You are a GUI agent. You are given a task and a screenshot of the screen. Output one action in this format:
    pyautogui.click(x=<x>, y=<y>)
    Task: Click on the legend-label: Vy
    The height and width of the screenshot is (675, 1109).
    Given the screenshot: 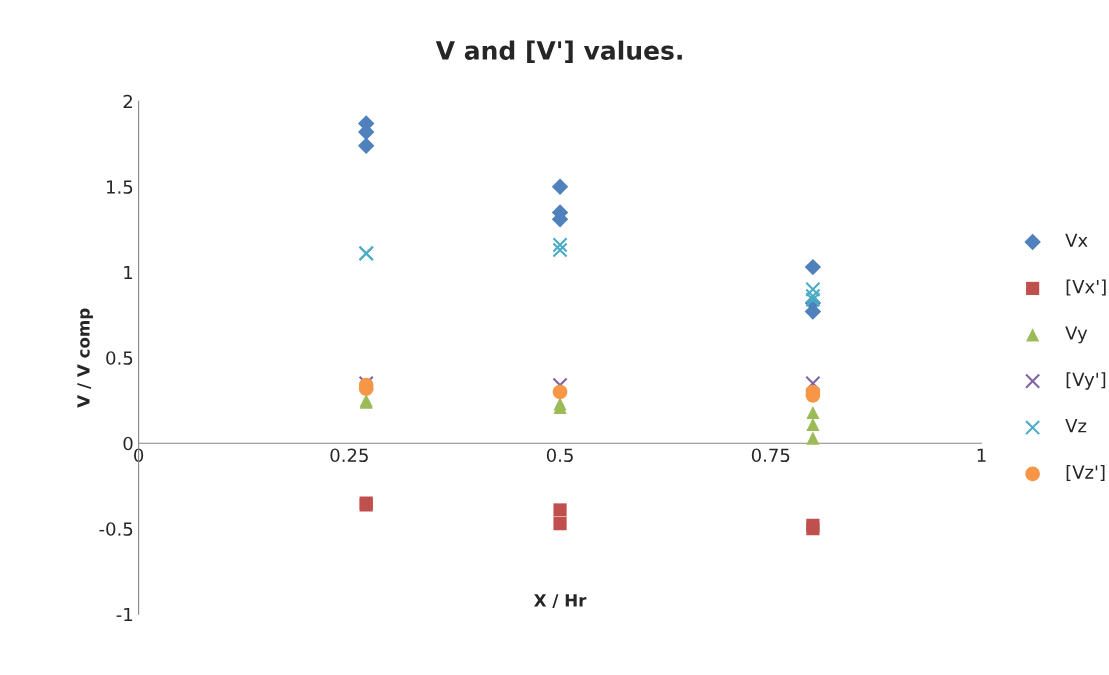 What is the action you would take?
    pyautogui.click(x=1076, y=335)
    